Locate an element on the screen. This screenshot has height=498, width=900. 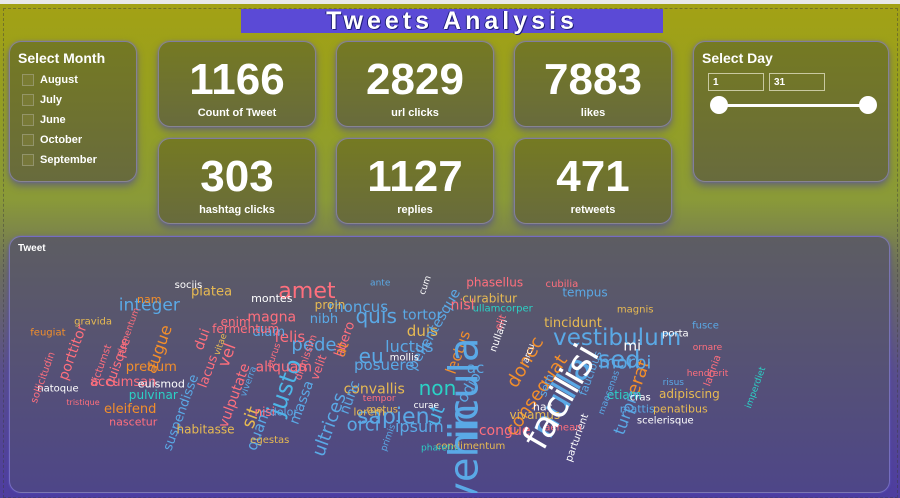
wordcloud-word: congue is located at coordinates (505, 431).